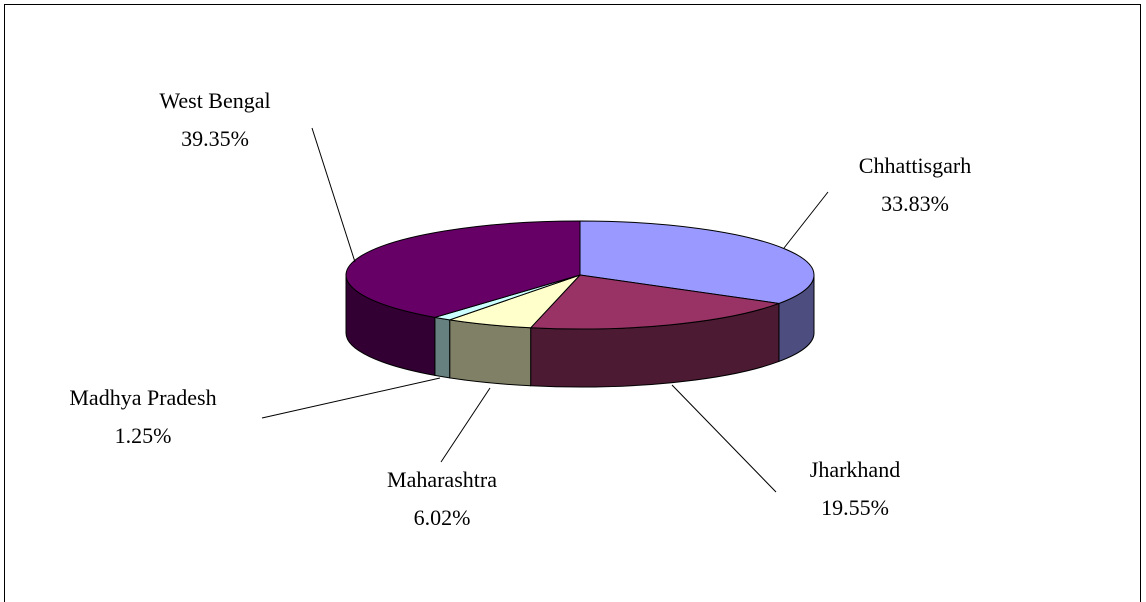 This screenshot has height=602, width=1146. What do you see at coordinates (143, 435) in the screenshot?
I see `slice-value-label: 1.25%` at bounding box center [143, 435].